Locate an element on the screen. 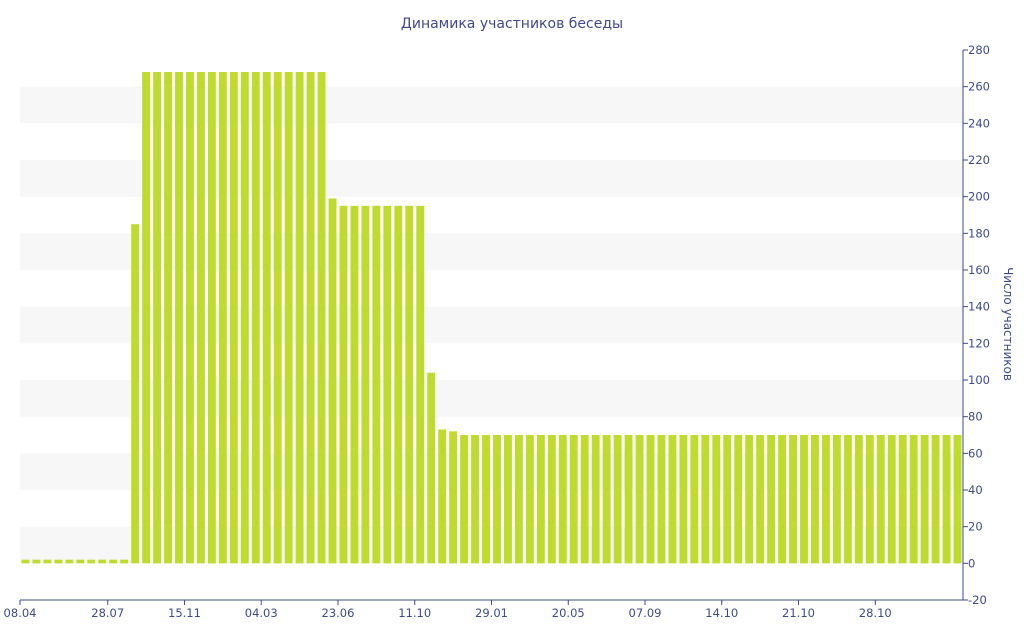 The height and width of the screenshot is (640, 1024). x-tick-label: 21.10 is located at coordinates (798, 613).